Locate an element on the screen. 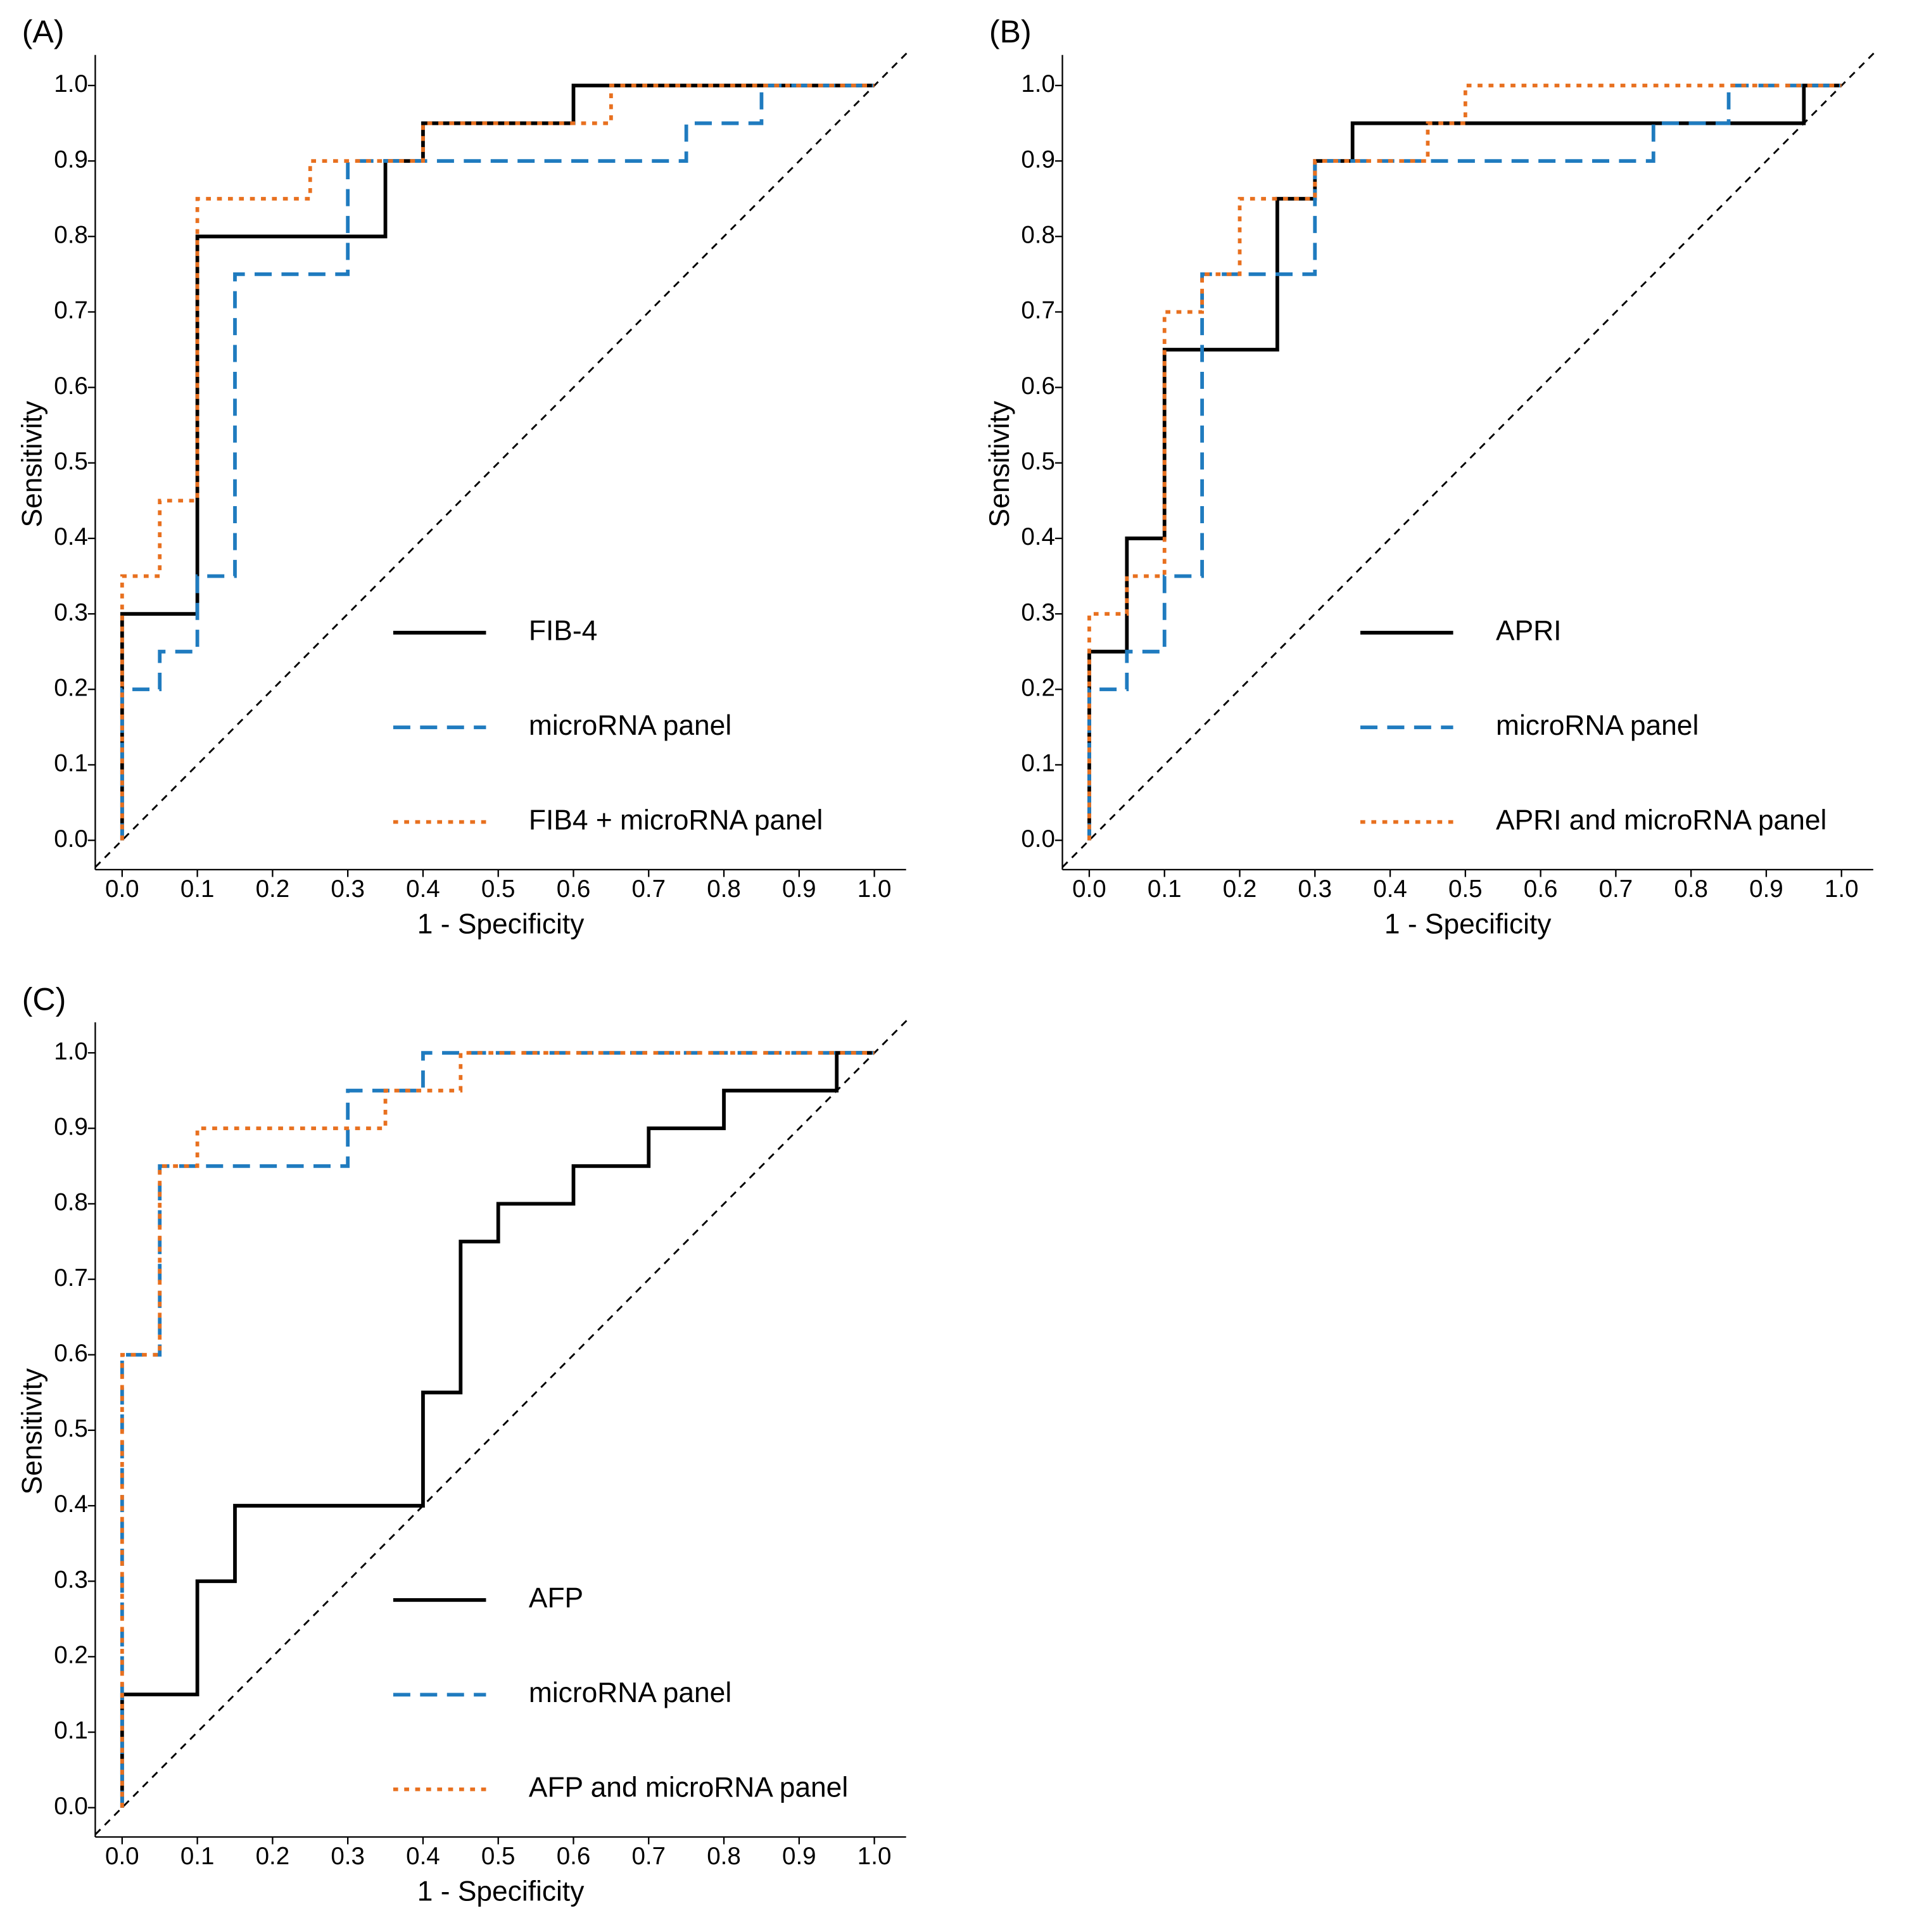 The image size is (1905, 1932). legend-label: AFP is located at coordinates (556, 1598).